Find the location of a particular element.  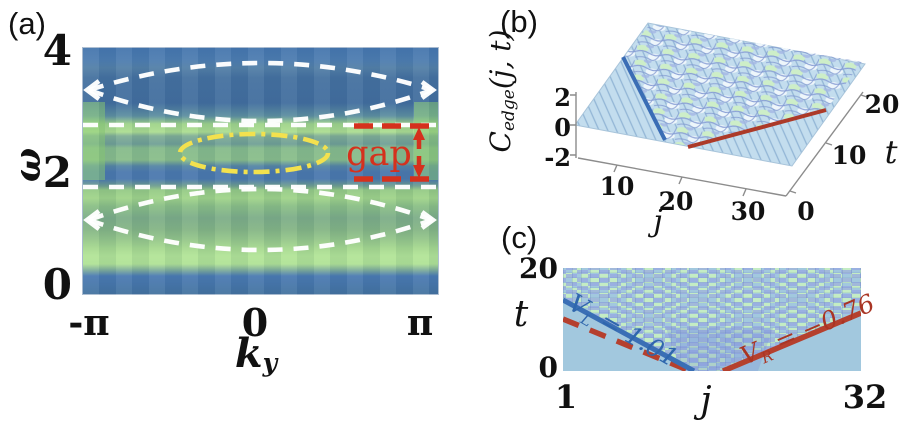

gap-label: gap is located at coordinates (379, 154).